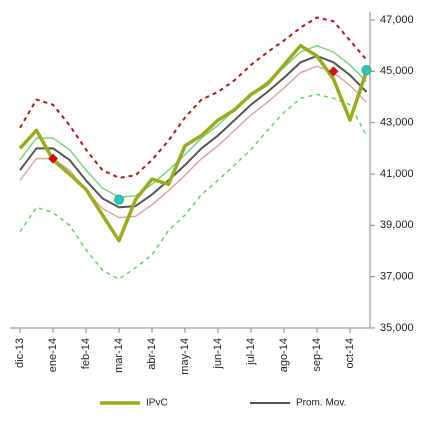 This screenshot has height=439, width=422. I want to click on legend-label: Prom. Mov., so click(321, 403).